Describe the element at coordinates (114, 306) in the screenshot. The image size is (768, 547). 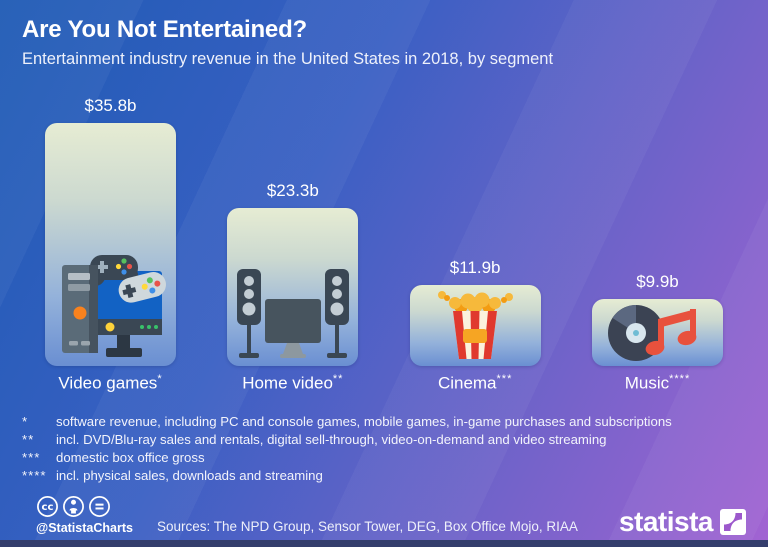
I see `videogames-icon` at that location.